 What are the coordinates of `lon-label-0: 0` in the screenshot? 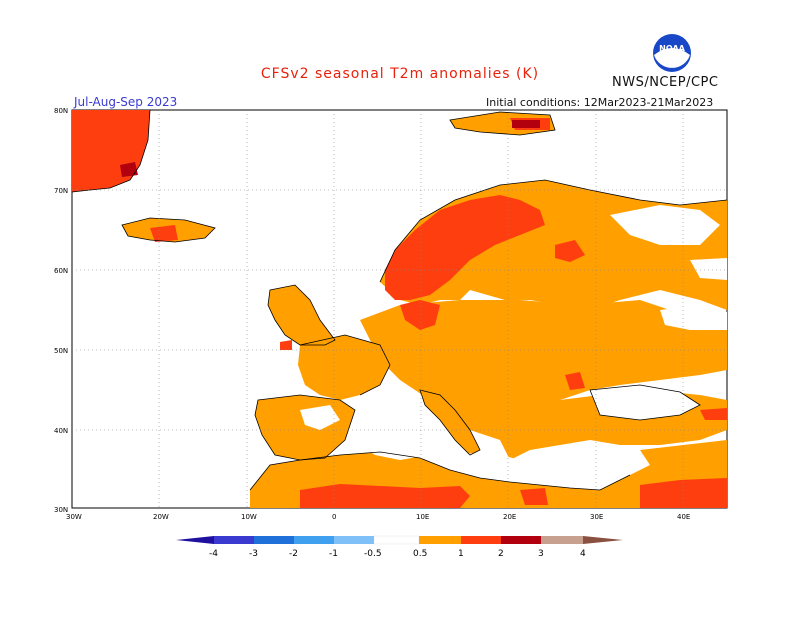 It's located at (334, 517).